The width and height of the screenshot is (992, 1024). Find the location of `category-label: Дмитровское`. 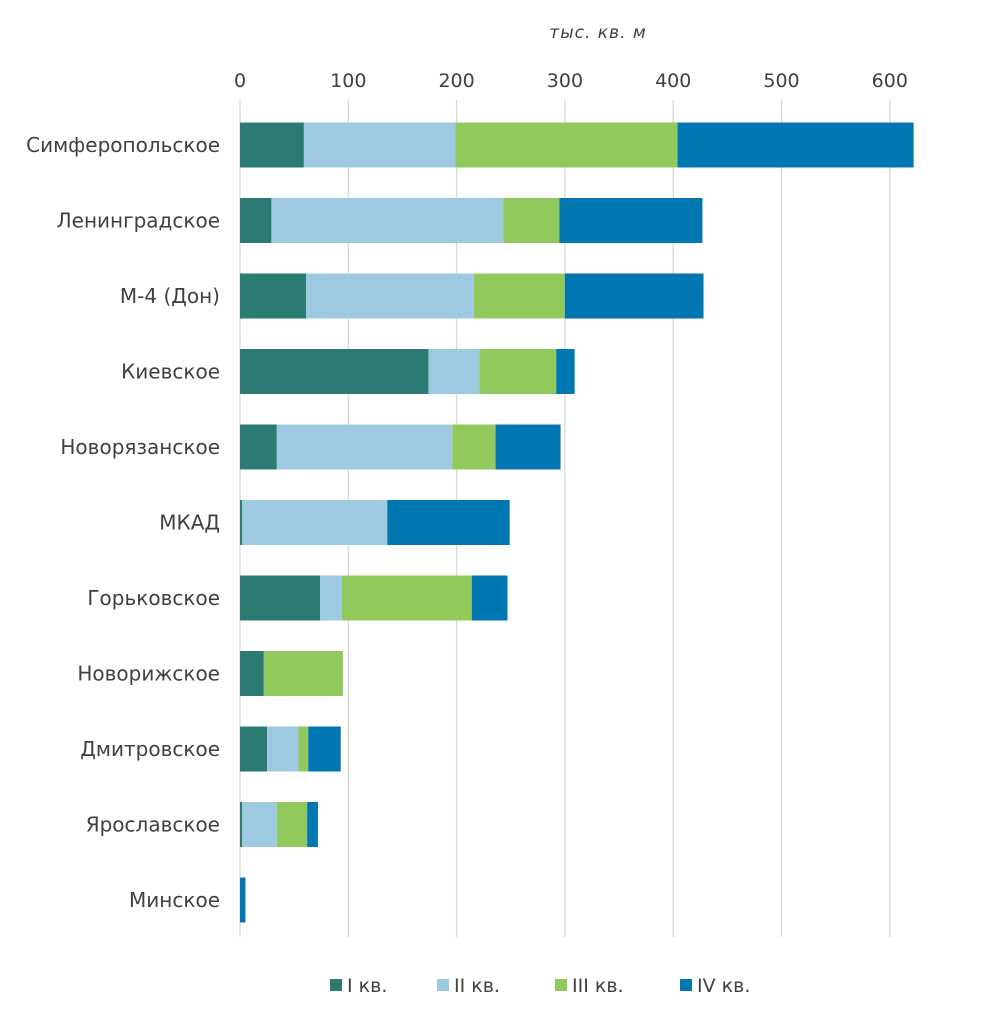

category-label: Дмитровское is located at coordinates (150, 749).